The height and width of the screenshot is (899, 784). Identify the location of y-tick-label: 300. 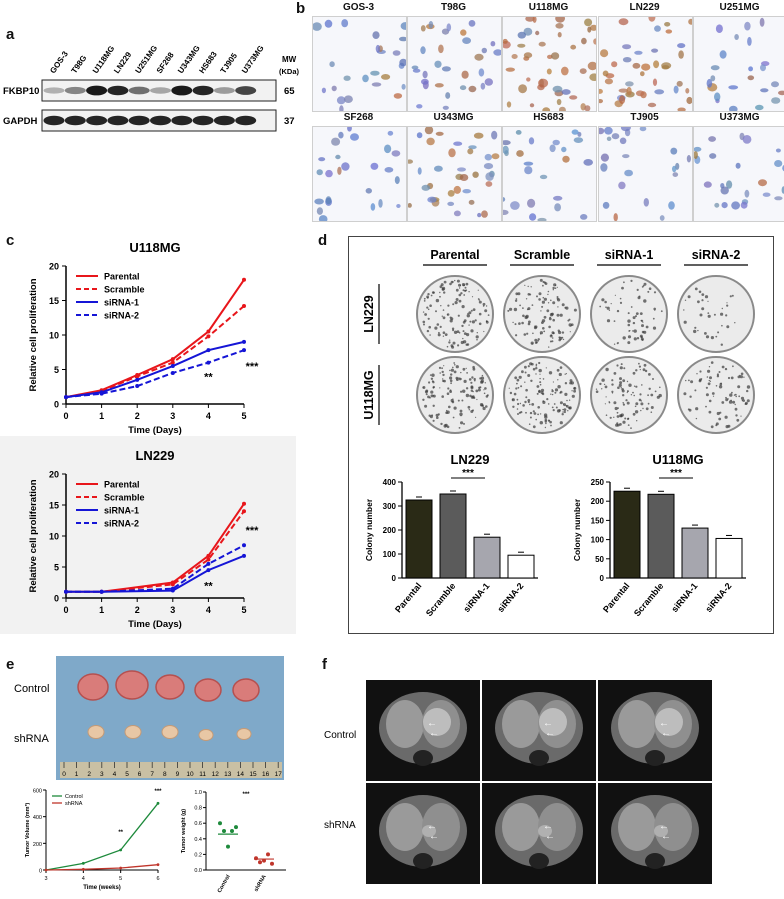
(390, 506).